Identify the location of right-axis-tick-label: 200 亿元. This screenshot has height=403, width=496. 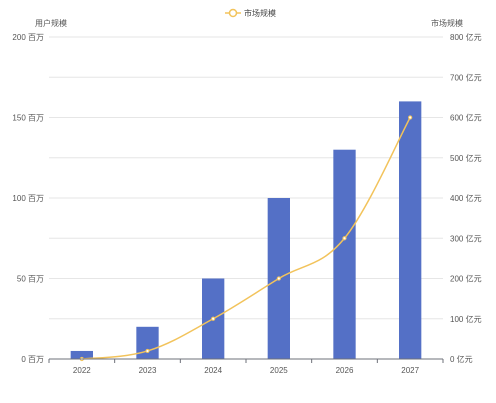
(466, 279).